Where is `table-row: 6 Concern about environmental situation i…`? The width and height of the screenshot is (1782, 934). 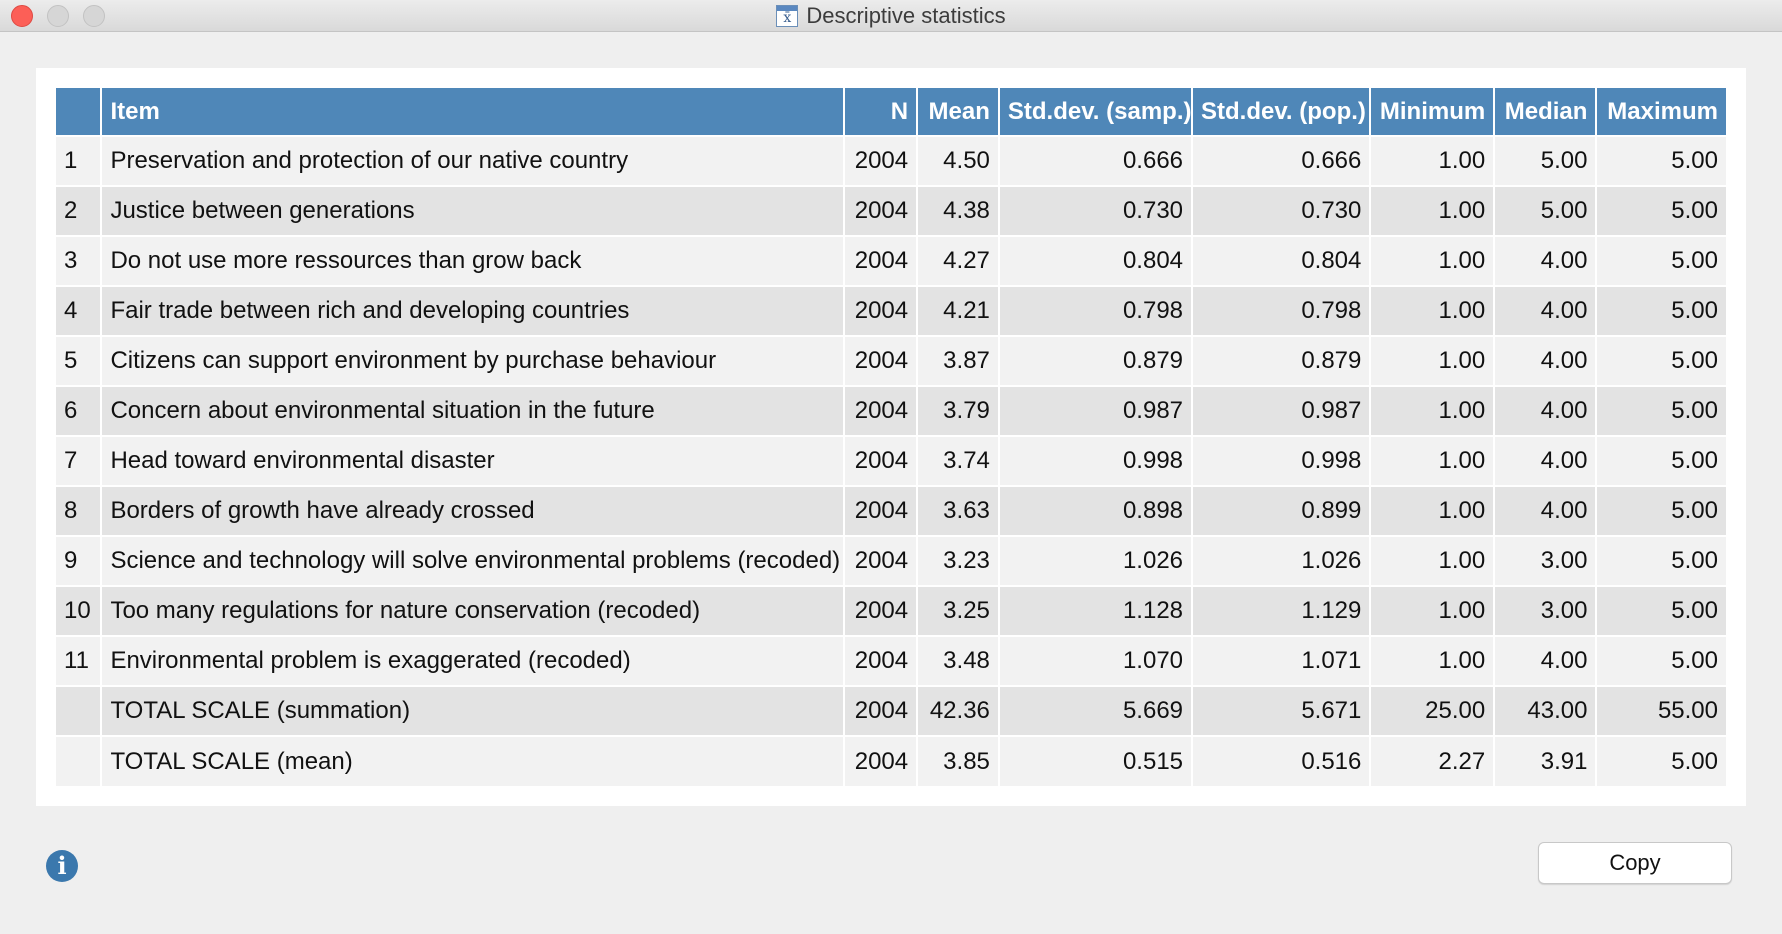
table-row: 6 Concern about environmental situation i… is located at coordinates (891, 410).